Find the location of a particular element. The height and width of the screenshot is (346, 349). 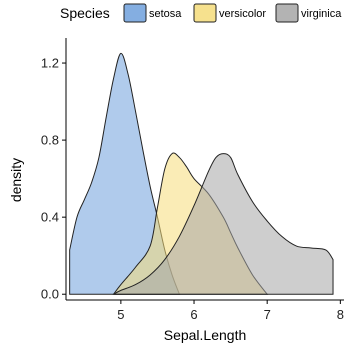

x-tick-label: 6 is located at coordinates (193, 314).